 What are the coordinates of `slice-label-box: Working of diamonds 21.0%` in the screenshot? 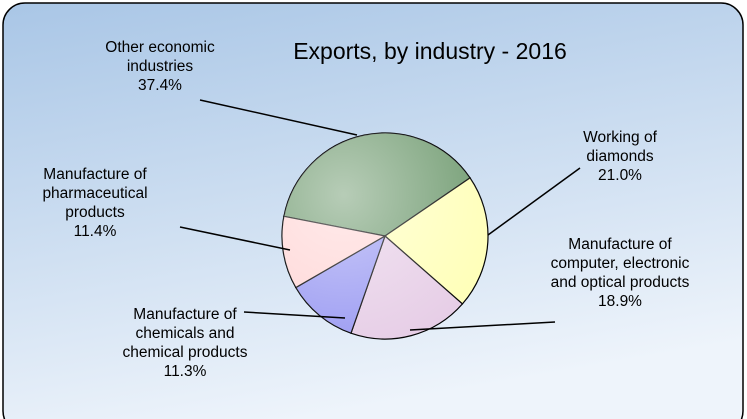 It's located at (620, 156).